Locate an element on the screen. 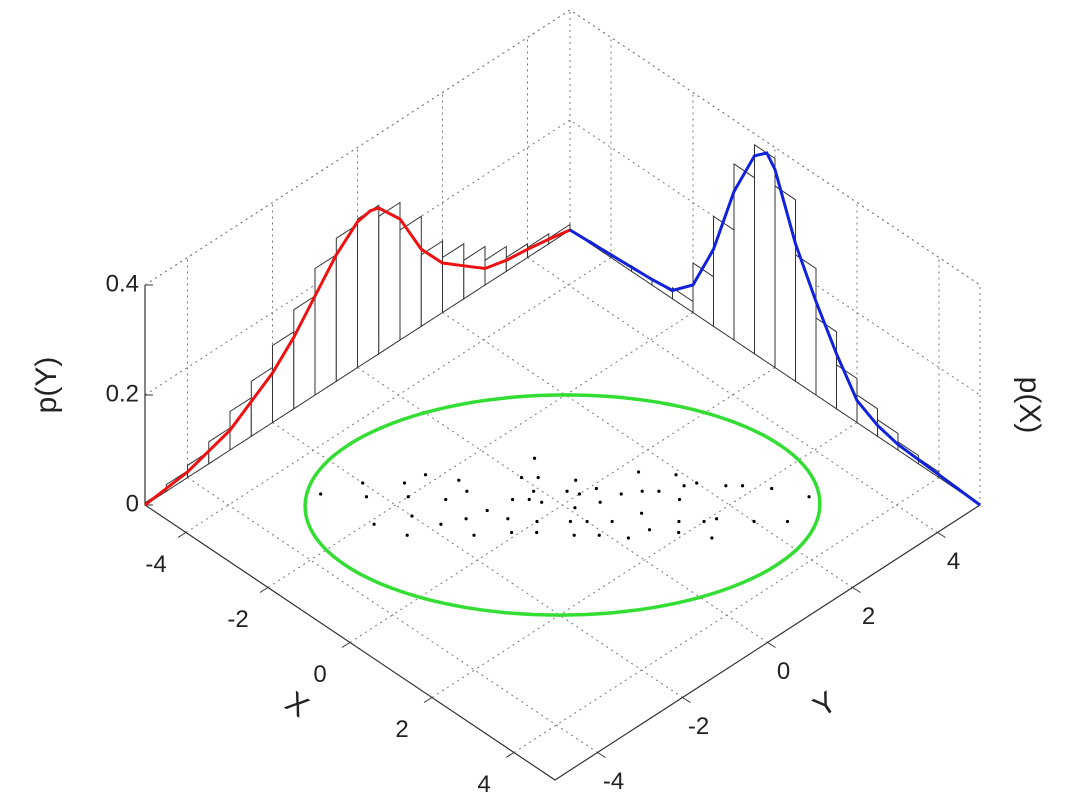  z-label-right: p(X) is located at coordinates (1029, 405).